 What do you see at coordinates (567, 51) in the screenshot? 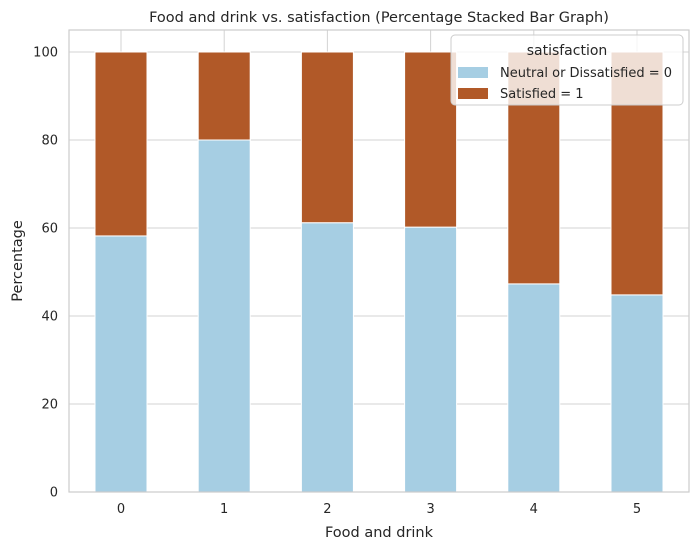
I see `legend-title: satisfaction` at bounding box center [567, 51].